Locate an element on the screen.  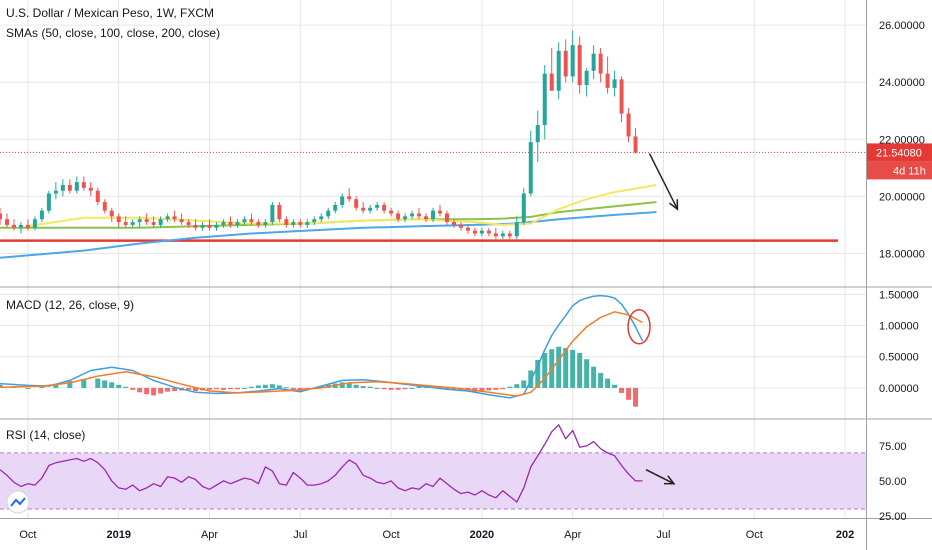
price-axis-label: 22.00000 is located at coordinates (902, 140).